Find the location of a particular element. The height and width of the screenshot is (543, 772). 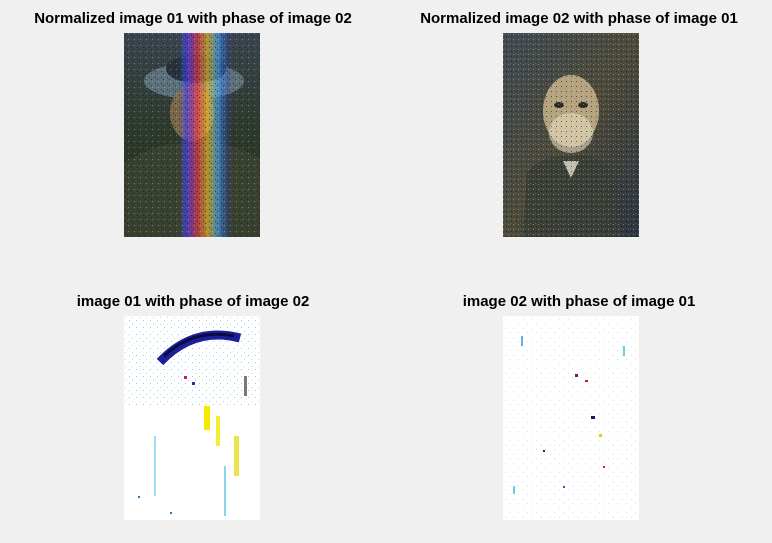

subplot-title: image 01 with phase of image 02 is located at coordinates (193, 301).